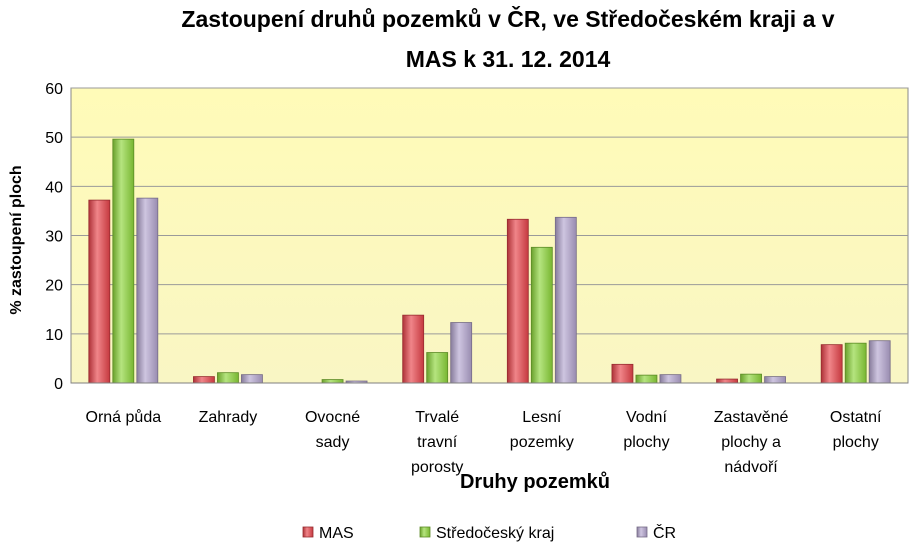 The width and height of the screenshot is (911, 545). What do you see at coordinates (54, 89) in the screenshot?
I see `y-tick-label: 60` at bounding box center [54, 89].